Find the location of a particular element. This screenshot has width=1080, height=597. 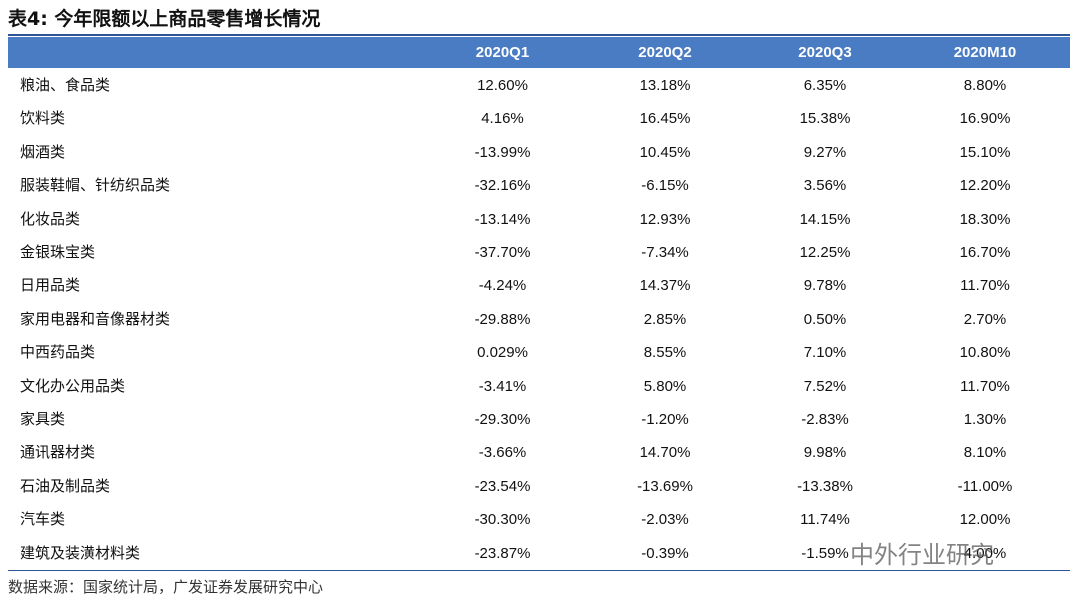

cell-value: 13.18% is located at coordinates (665, 85).